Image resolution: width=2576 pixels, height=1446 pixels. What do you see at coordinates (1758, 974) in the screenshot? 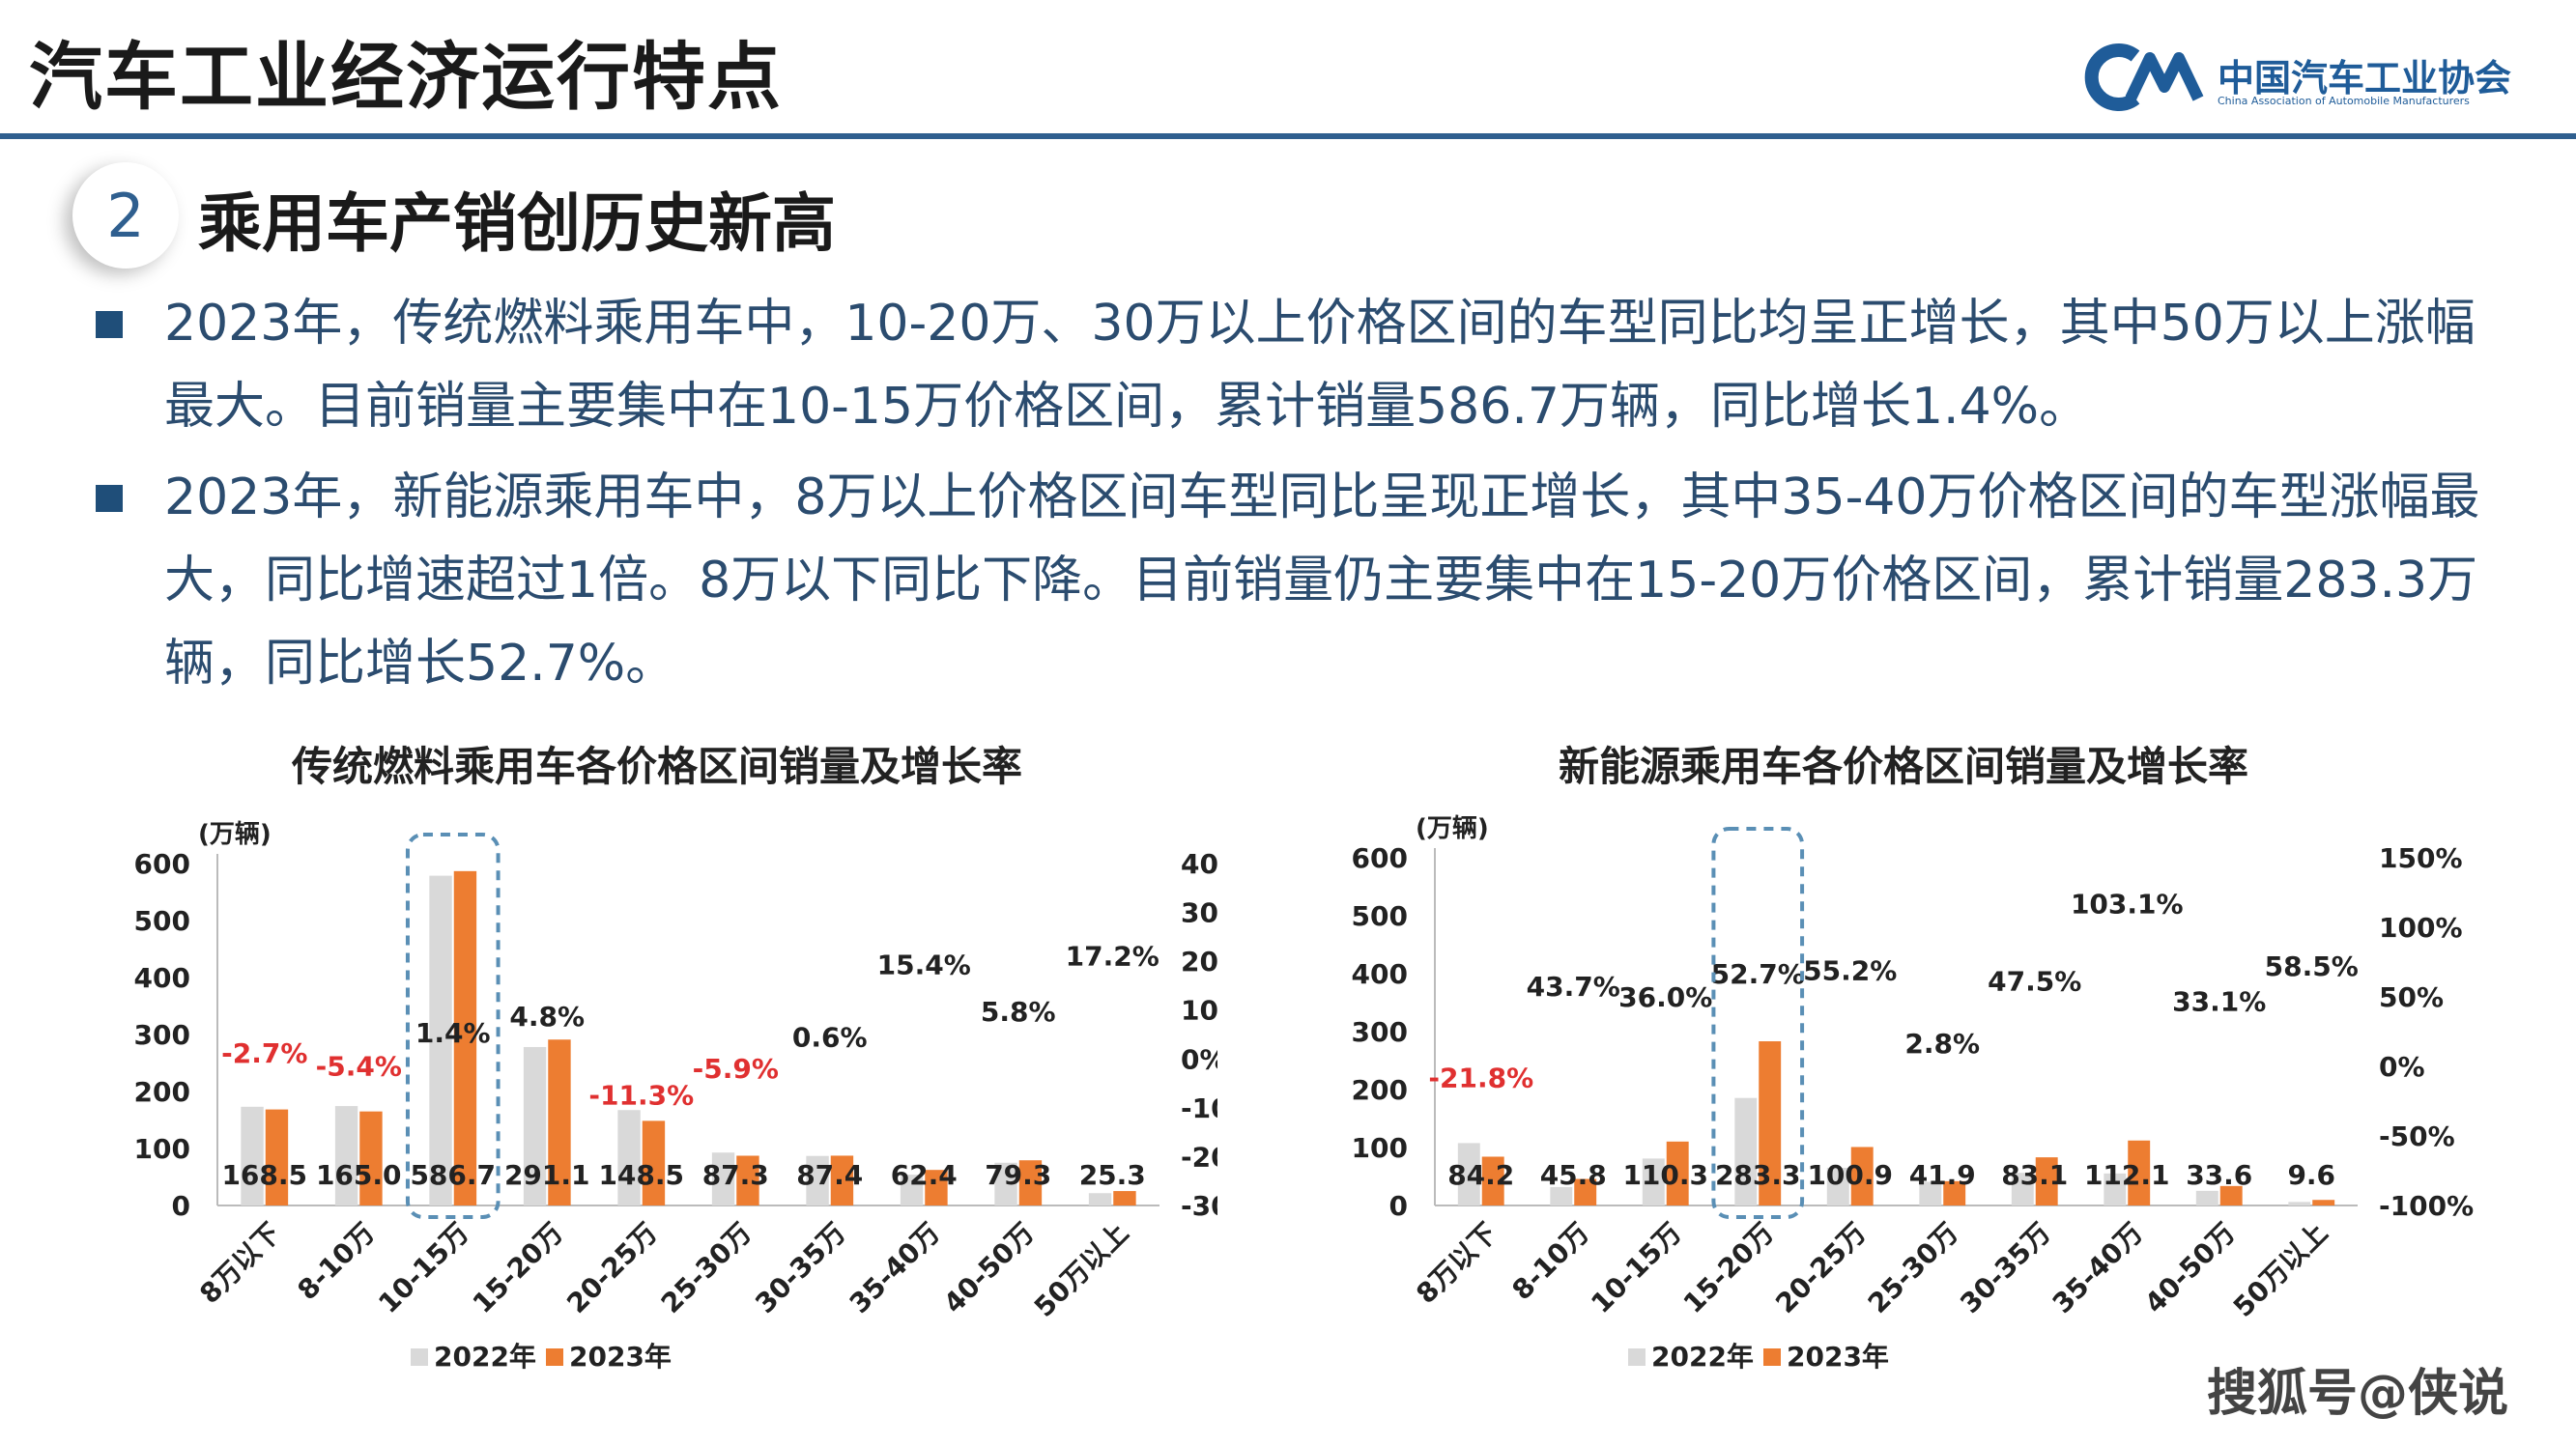
I see `growth-rate-label: 52.7%` at bounding box center [1758, 974].